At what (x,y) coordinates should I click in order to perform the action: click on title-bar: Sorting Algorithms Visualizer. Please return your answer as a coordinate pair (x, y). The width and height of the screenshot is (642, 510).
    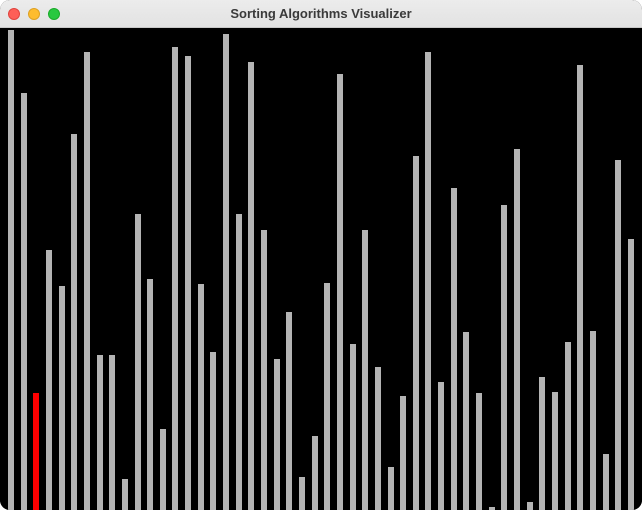
    Looking at the image, I should click on (321, 14).